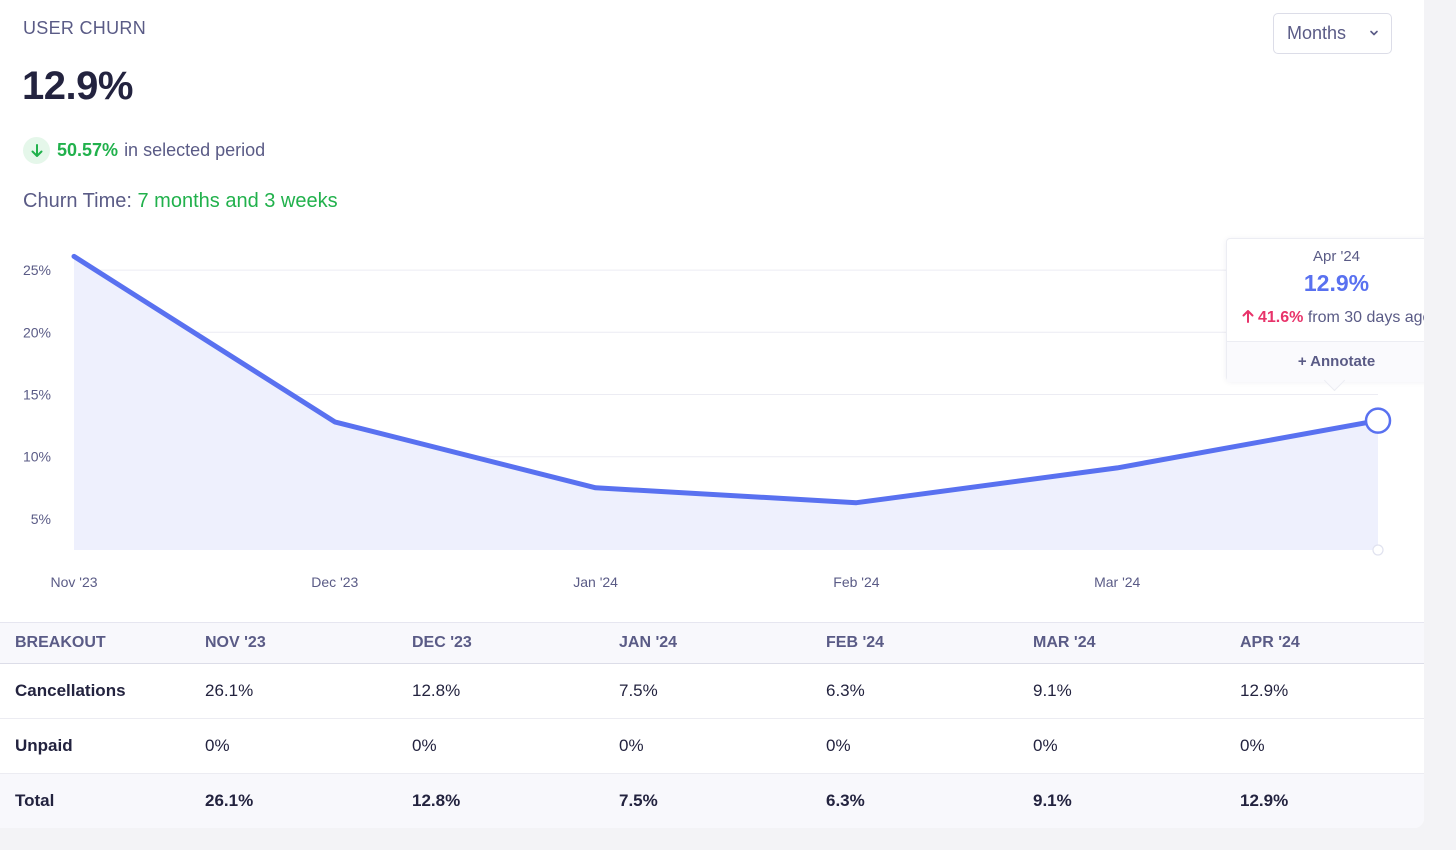 This screenshot has height=850, width=1456. What do you see at coordinates (722, 643) in the screenshot?
I see `column-header: JAN '24` at bounding box center [722, 643].